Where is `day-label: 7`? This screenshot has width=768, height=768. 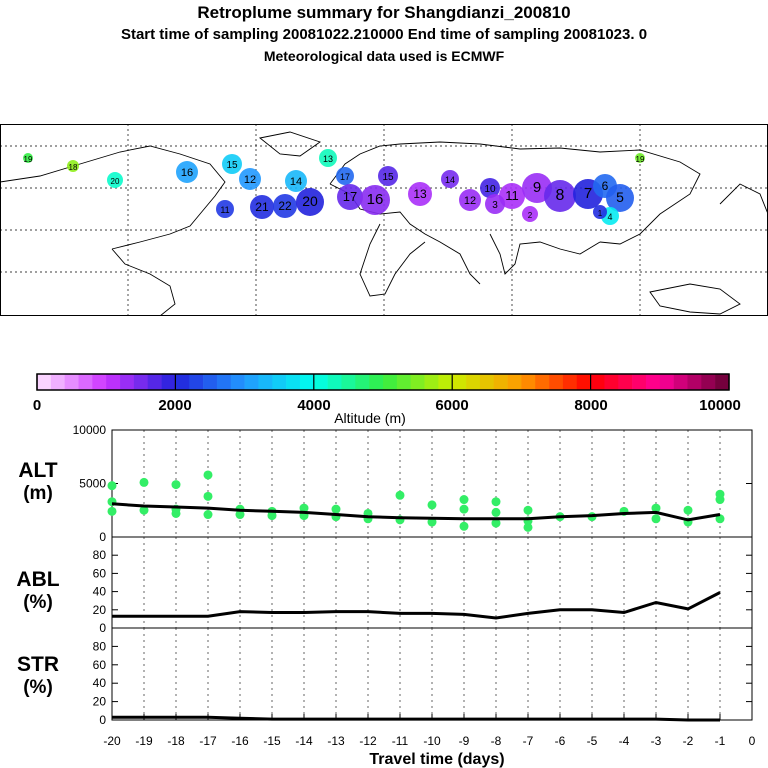 day-label: 7 is located at coordinates (588, 193).